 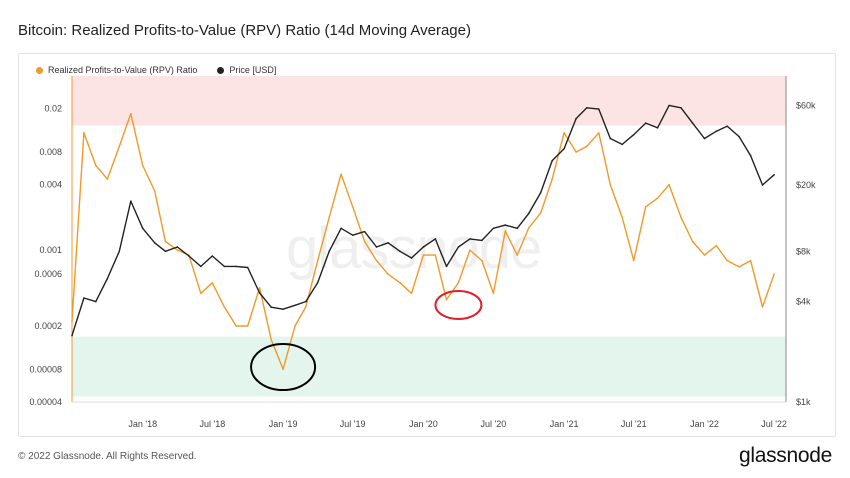 I want to click on left-axis-tick-label: 0.001, so click(x=50, y=250).